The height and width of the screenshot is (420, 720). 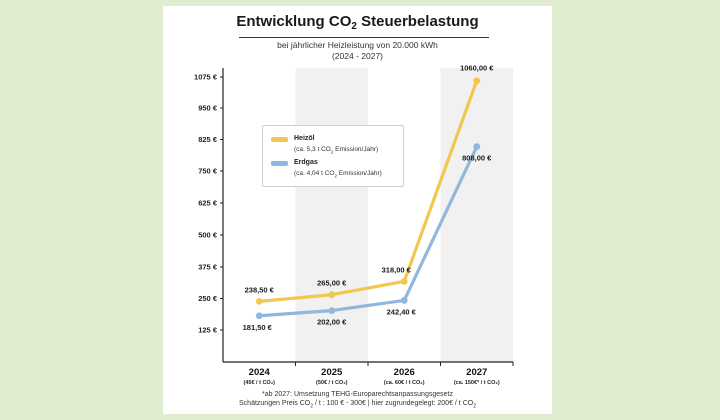 I want to click on data-label: 318,00 €, so click(x=397, y=269).